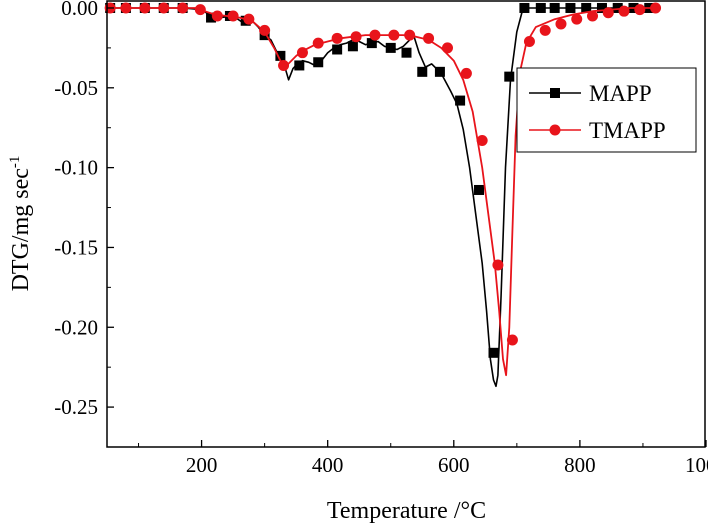 This screenshot has width=708, height=524. I want to click on x-tick-label: 800, so click(580, 465).